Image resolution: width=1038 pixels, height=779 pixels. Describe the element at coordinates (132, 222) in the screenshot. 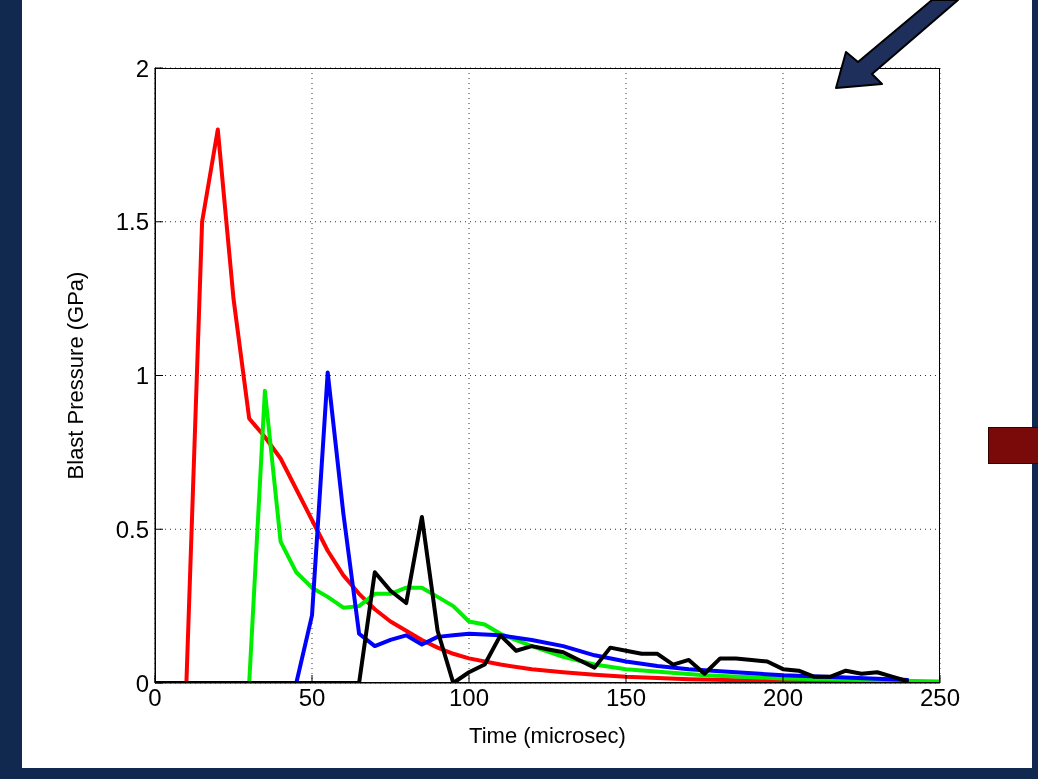

I see `y-tick-label: 1.5` at that location.